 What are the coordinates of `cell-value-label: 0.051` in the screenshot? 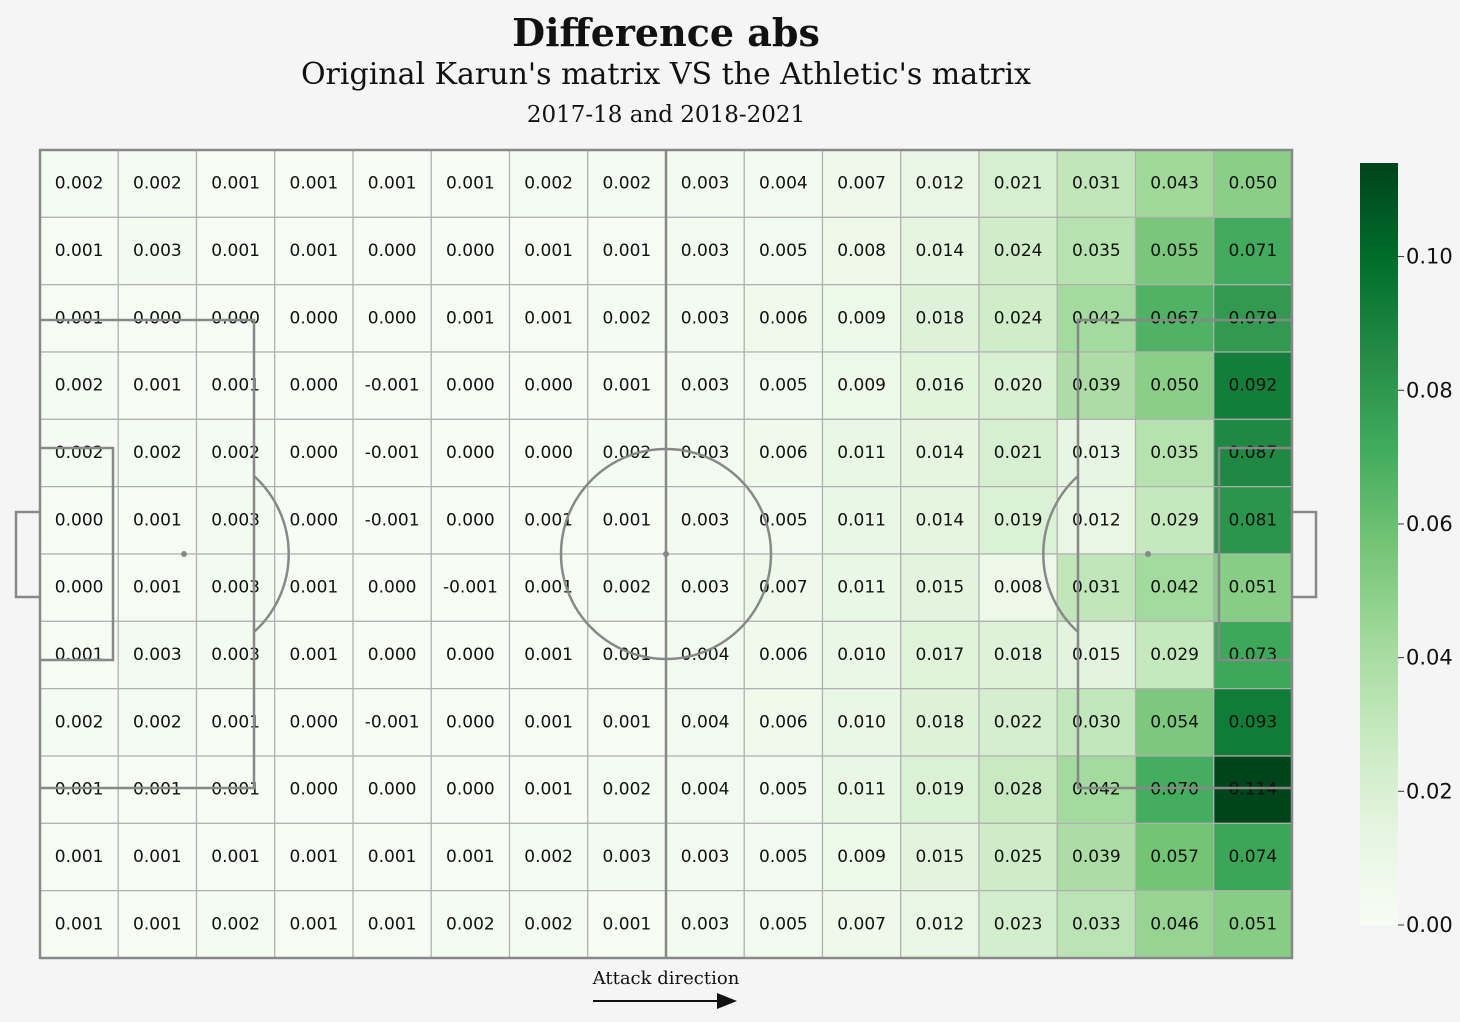 It's located at (1253, 588).